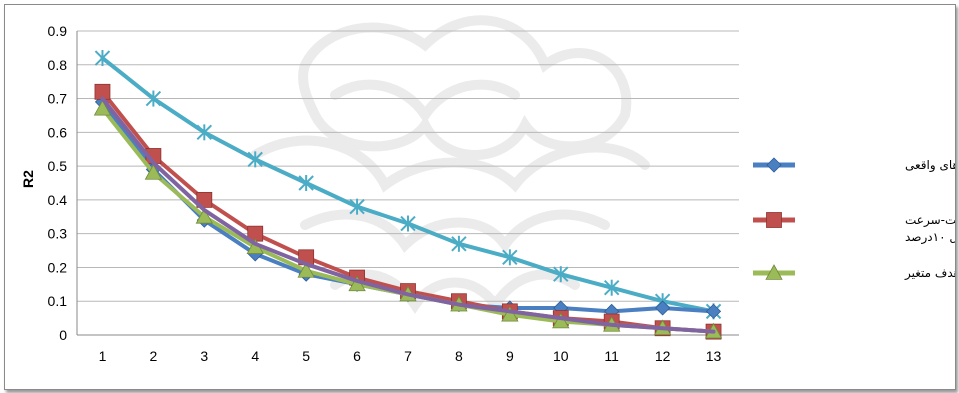 The height and width of the screenshot is (393, 959). Describe the element at coordinates (854, 228) in the screenshot. I see `legend-entry-2: مدل هدف ثابت-سرعت تعدیل ۱۰درصد` at that location.